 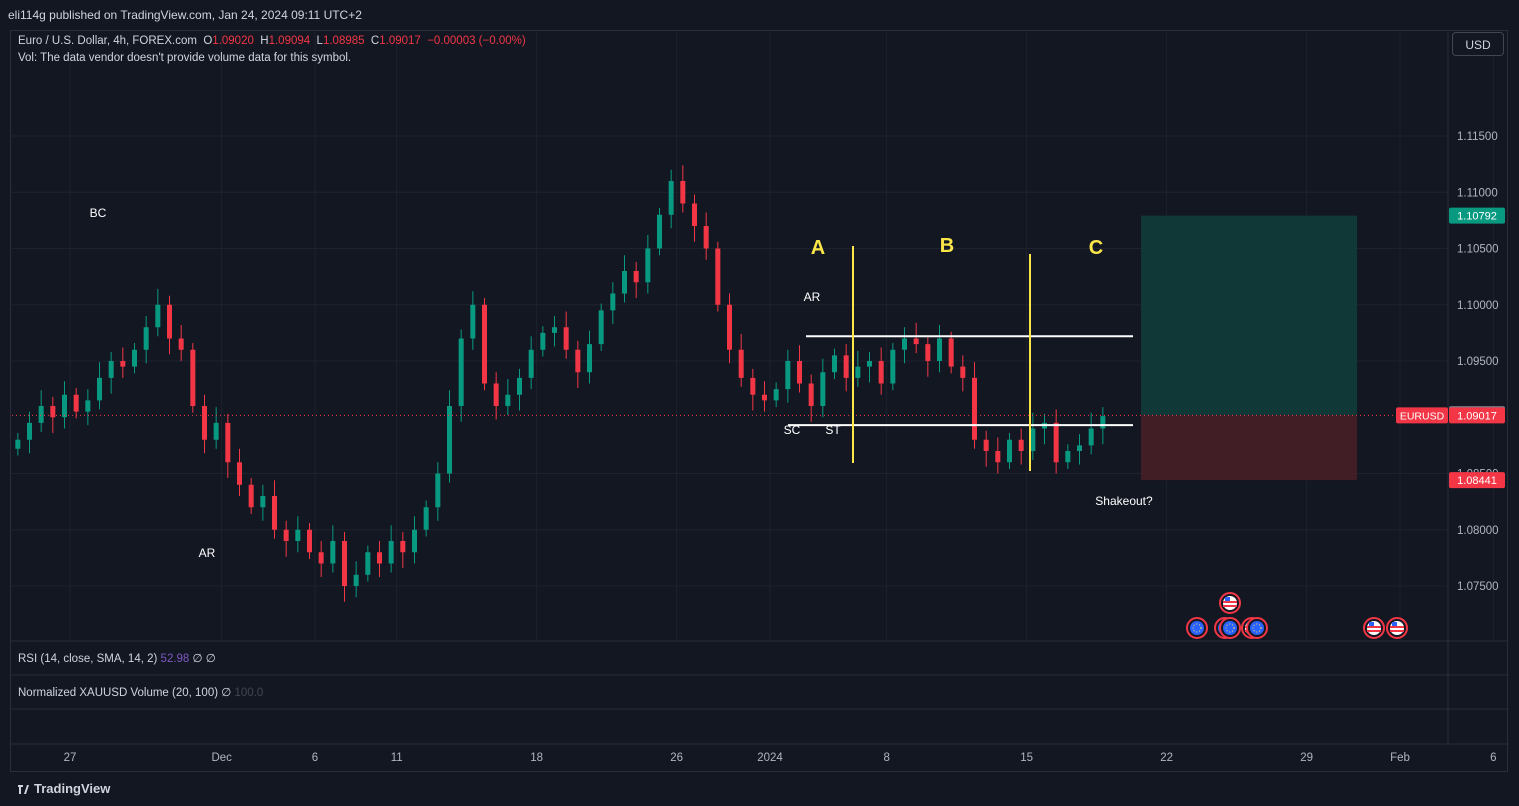 What do you see at coordinates (886, 758) in the screenshot?
I see `x-tick-label: 8` at bounding box center [886, 758].